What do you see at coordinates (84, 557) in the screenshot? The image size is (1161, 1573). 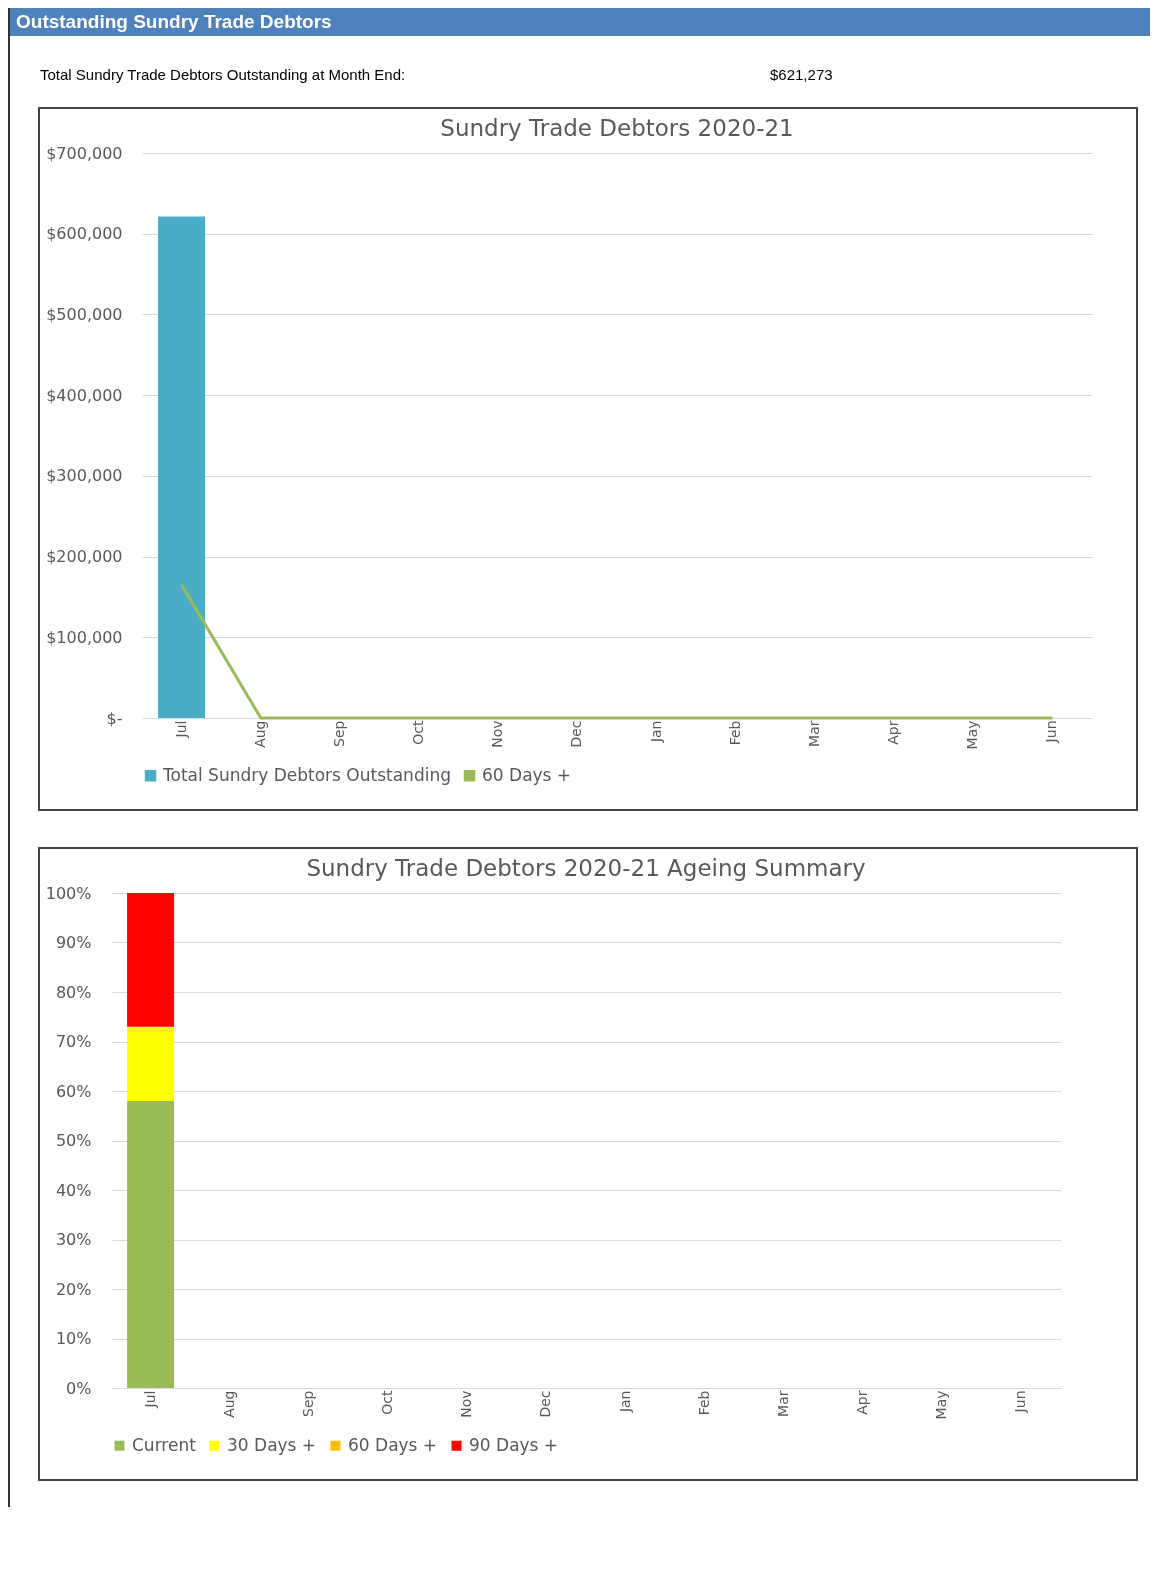 I see `y-tick-label: $200,000` at bounding box center [84, 557].